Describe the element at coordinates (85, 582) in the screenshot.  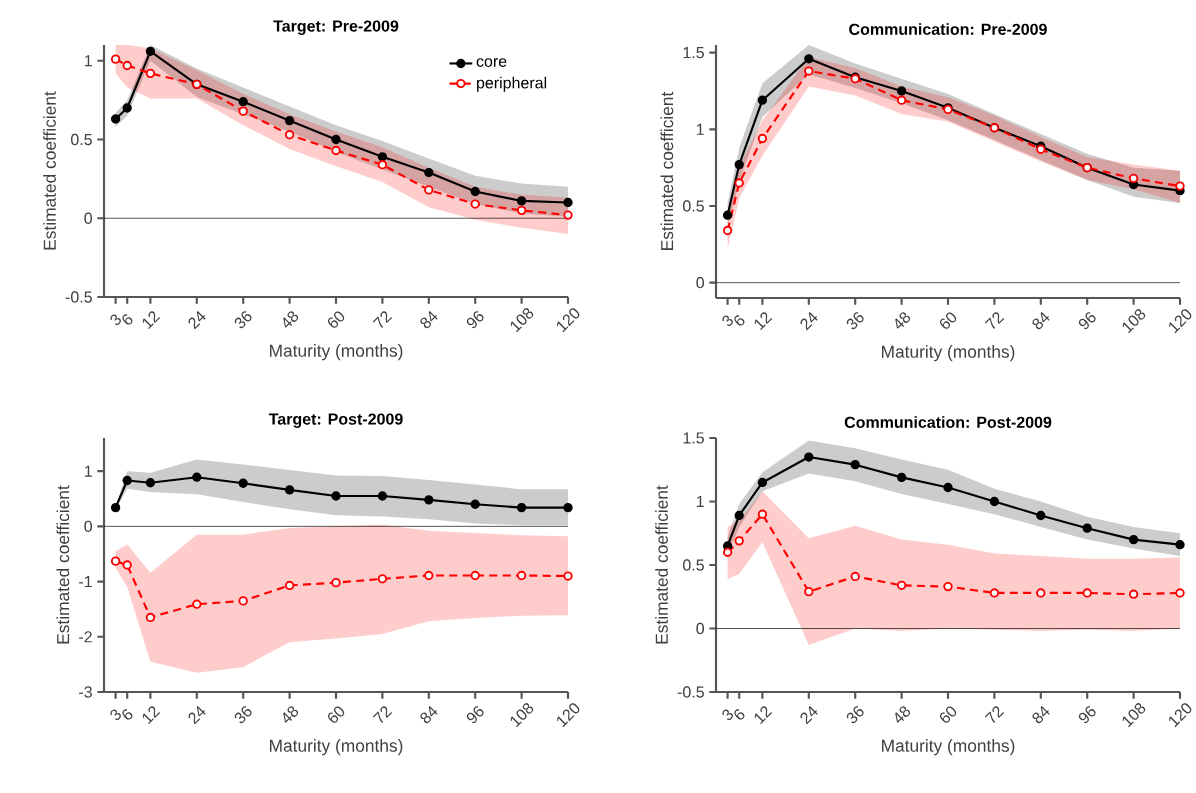
I see `y-tick-label: -1` at that location.